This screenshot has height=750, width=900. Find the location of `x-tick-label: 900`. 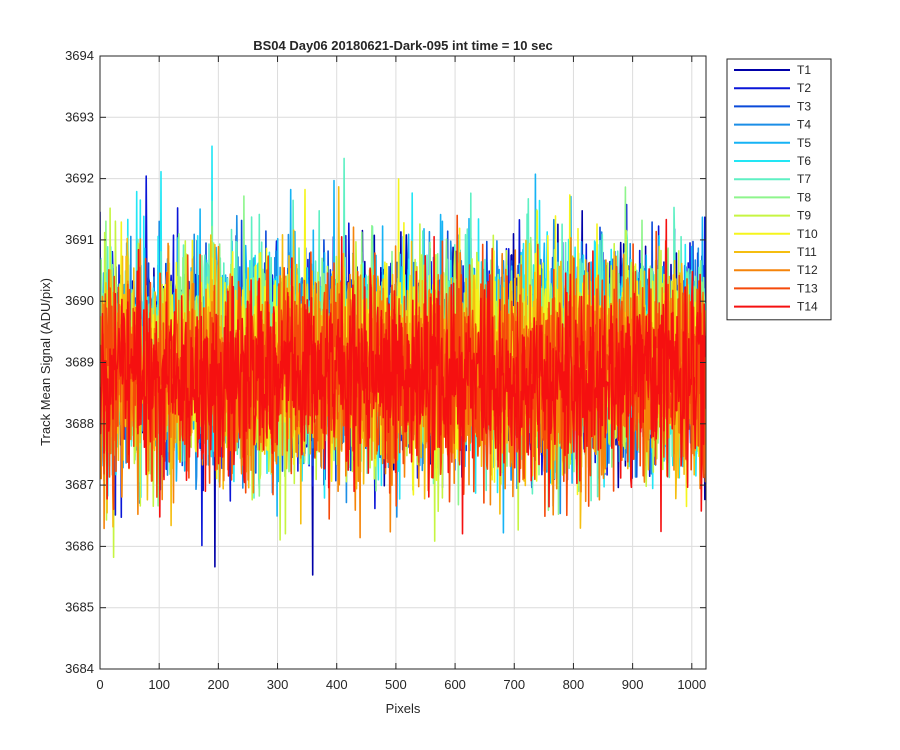

x-tick-label: 900 is located at coordinates (633, 684).